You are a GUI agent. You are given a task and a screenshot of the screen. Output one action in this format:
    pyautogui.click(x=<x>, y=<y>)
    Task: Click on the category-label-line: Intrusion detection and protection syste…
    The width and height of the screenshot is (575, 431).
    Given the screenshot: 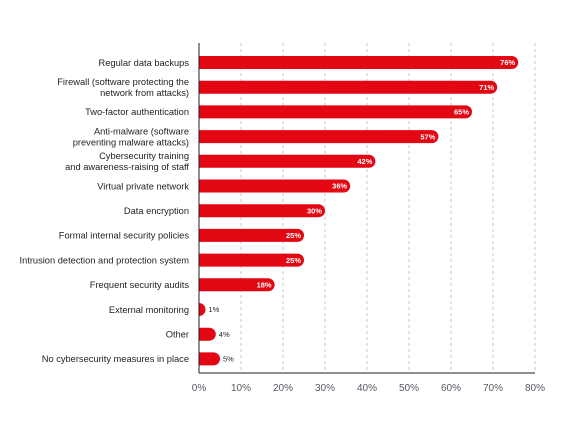 What is the action you would take?
    pyautogui.click(x=104, y=260)
    